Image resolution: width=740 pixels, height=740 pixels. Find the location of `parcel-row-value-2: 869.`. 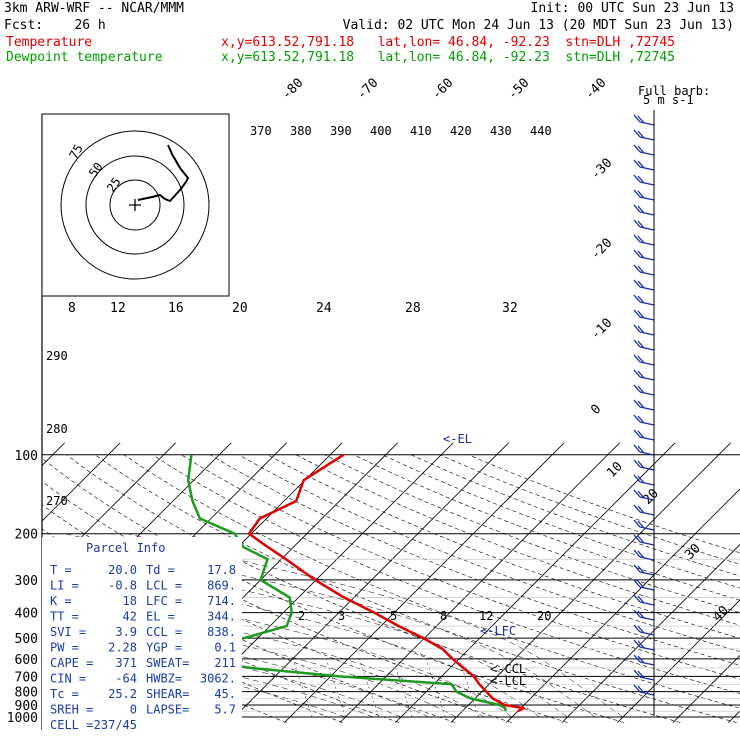

parcel-row-value-2: 869. is located at coordinates (221, 586).